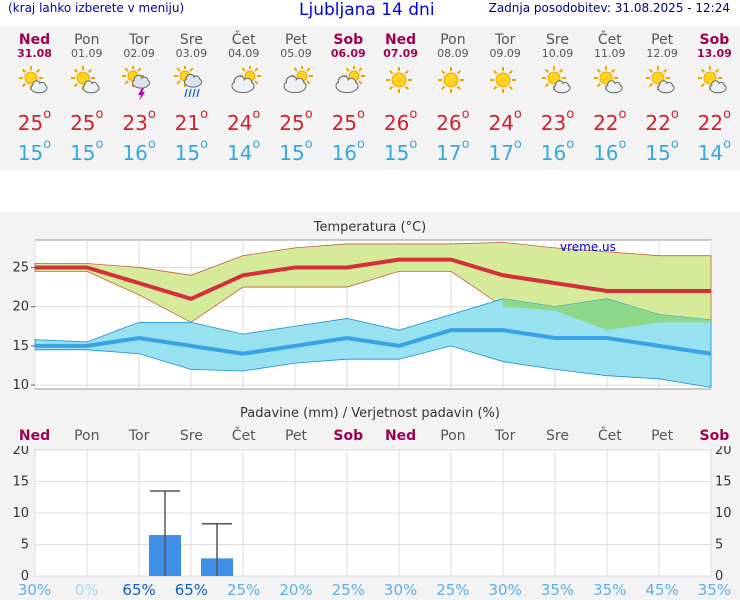 This screenshot has height=600, width=740. I want to click on max-temperature: 25o, so click(348, 121).